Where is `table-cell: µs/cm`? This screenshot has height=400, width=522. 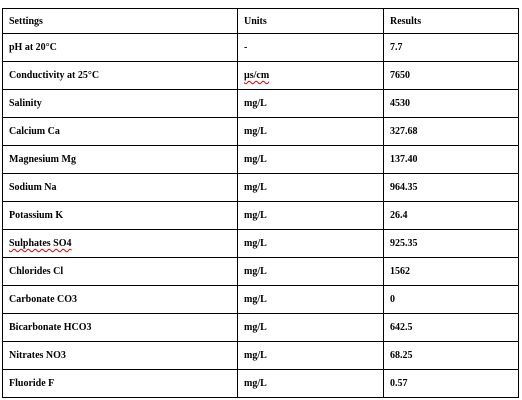
table-cell: µs/cm is located at coordinates (310, 75).